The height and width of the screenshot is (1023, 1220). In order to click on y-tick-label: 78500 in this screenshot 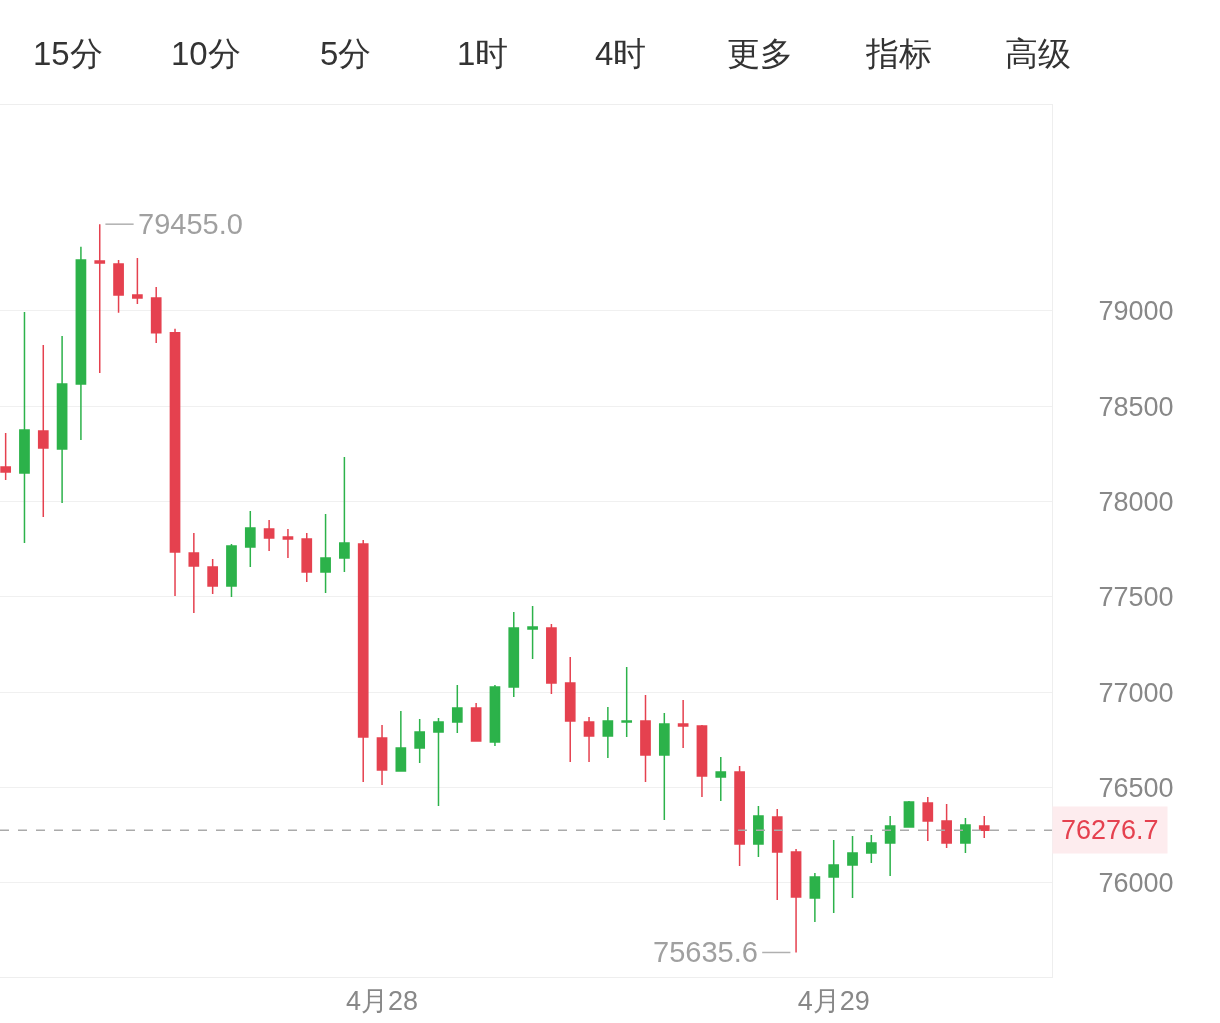, I will do `click(1136, 406)`.